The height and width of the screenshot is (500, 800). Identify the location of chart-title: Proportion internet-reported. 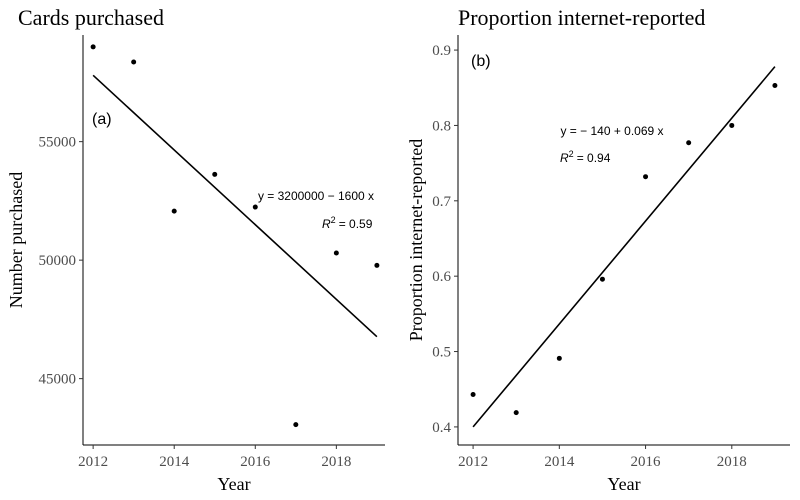
(581, 17).